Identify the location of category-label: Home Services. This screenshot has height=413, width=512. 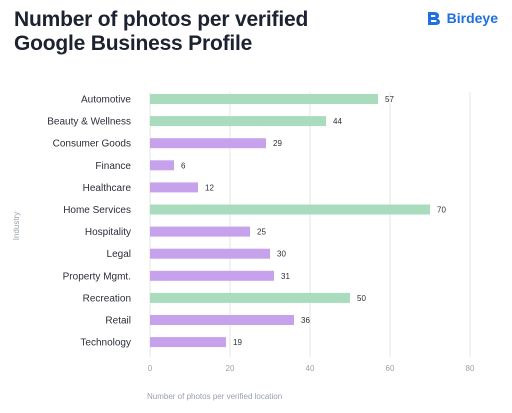
(97, 210).